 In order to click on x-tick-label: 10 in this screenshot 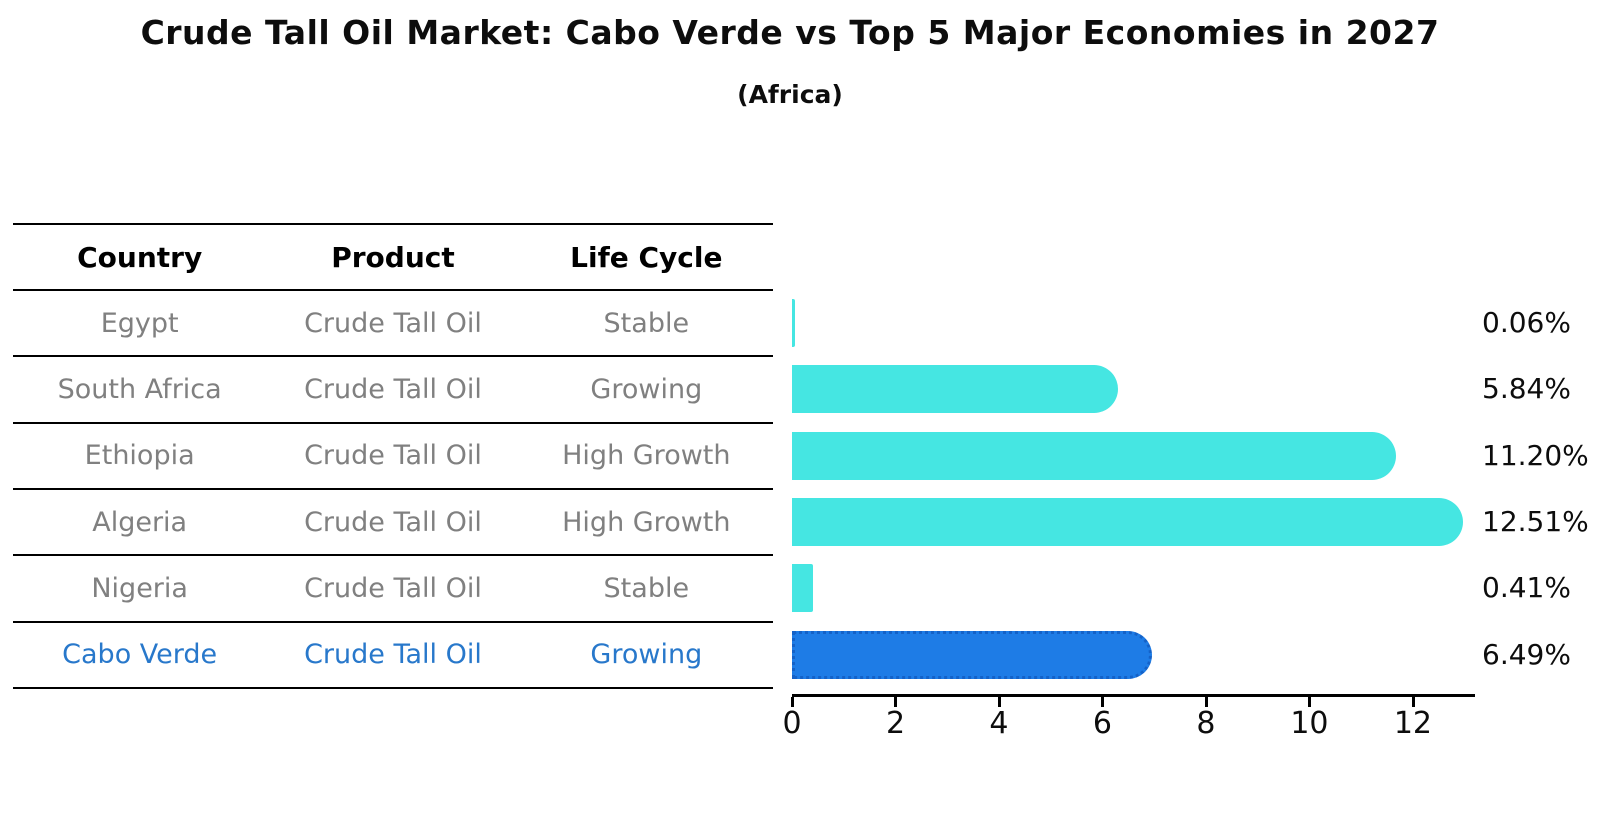, I will do `click(1309, 723)`.